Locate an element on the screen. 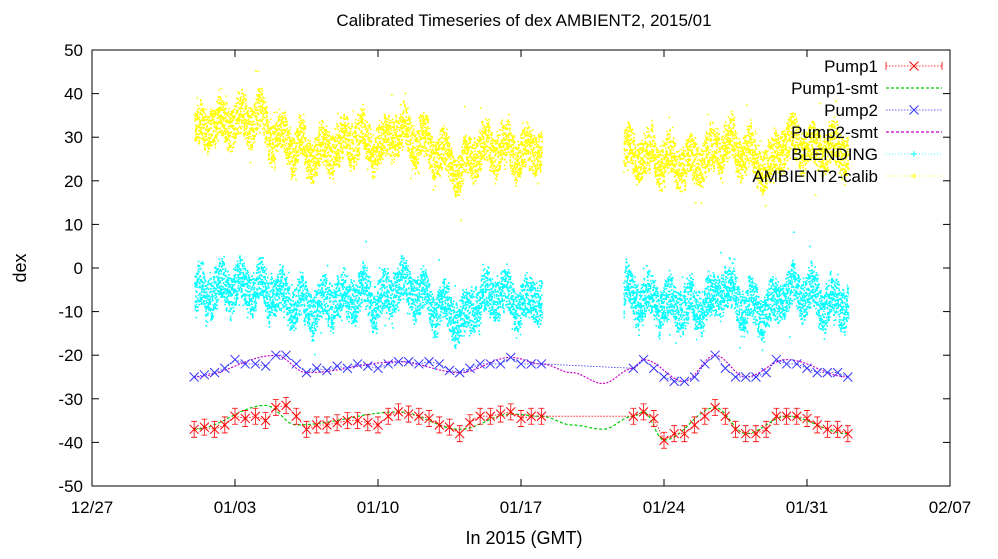 The width and height of the screenshot is (998, 559). series-pump1 is located at coordinates (521, 422).